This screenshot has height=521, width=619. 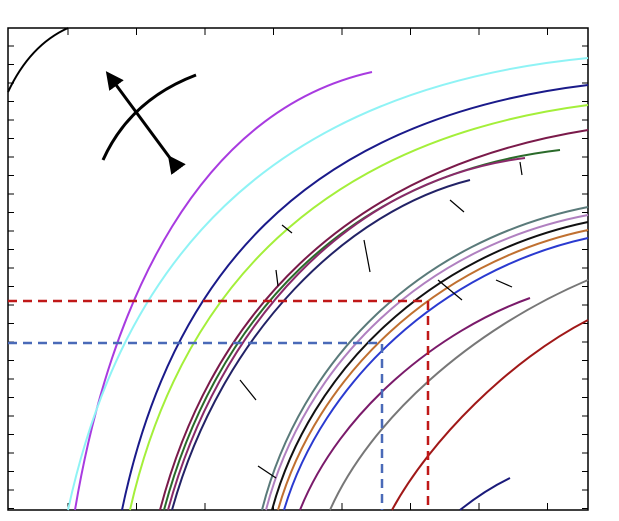 What do you see at coordinates (145, 123) in the screenshot?
I see `arrow` at bounding box center [145, 123].